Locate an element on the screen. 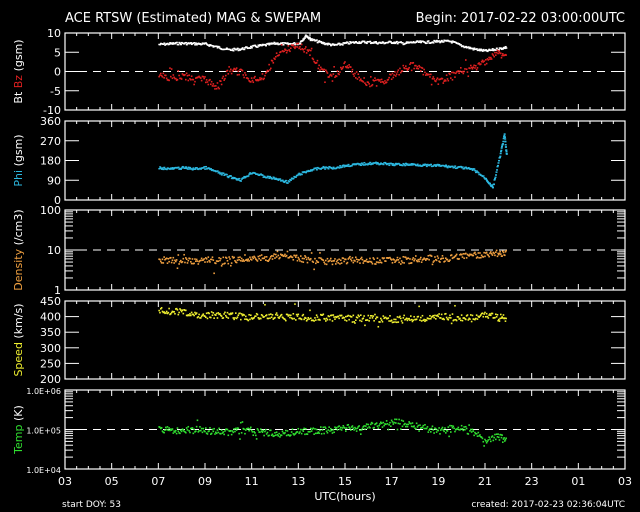 The image size is (640, 512). series-density is located at coordinates (332, 262).